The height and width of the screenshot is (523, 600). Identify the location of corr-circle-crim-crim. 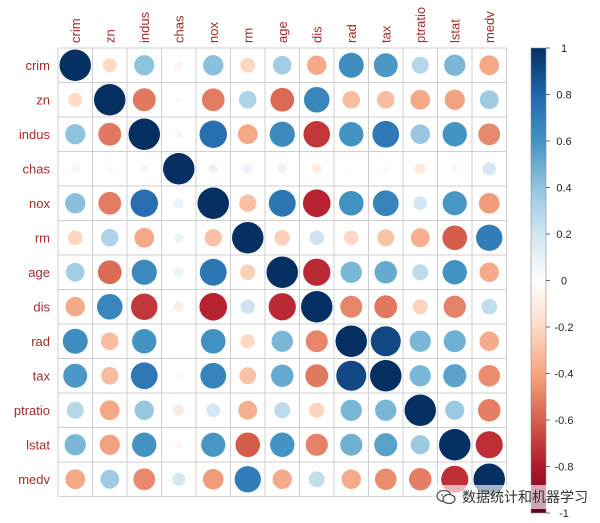
(75, 65).